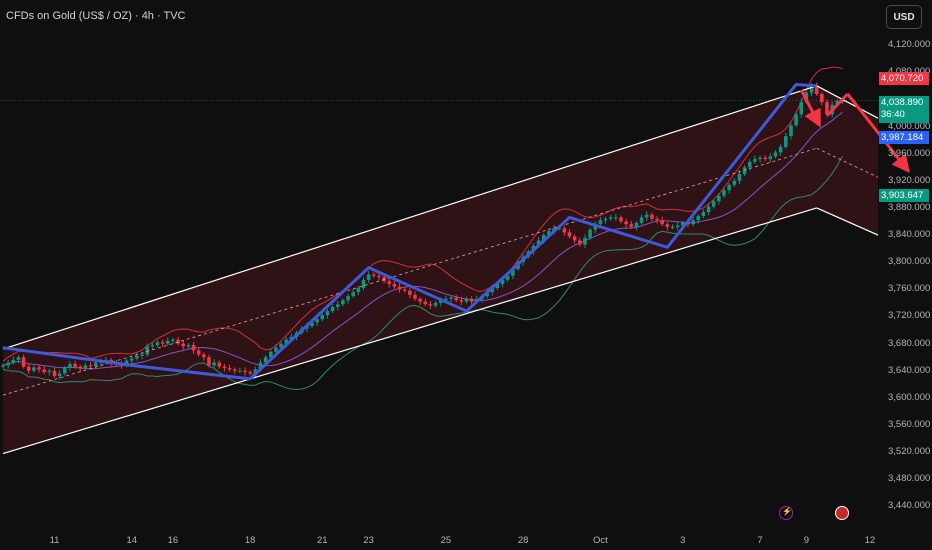  What do you see at coordinates (806, 540) in the screenshot?
I see `time-tick-label: 9` at bounding box center [806, 540].